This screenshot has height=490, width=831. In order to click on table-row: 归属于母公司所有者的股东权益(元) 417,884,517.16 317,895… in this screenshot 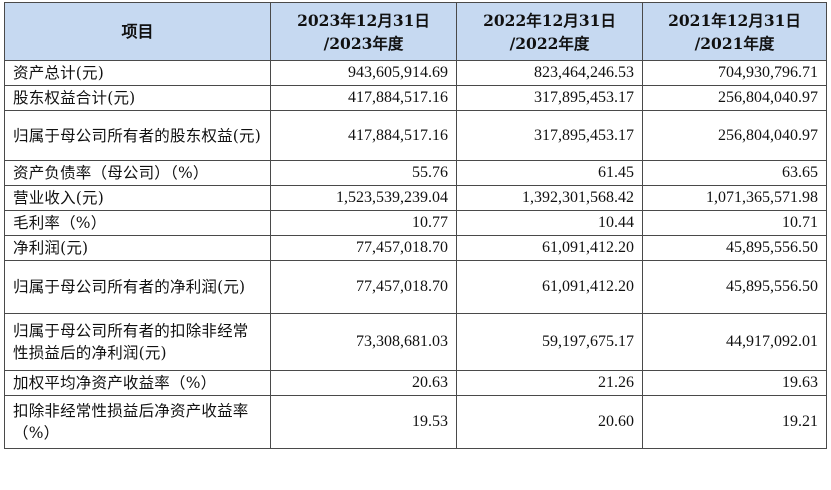, I will do `click(415, 135)`.